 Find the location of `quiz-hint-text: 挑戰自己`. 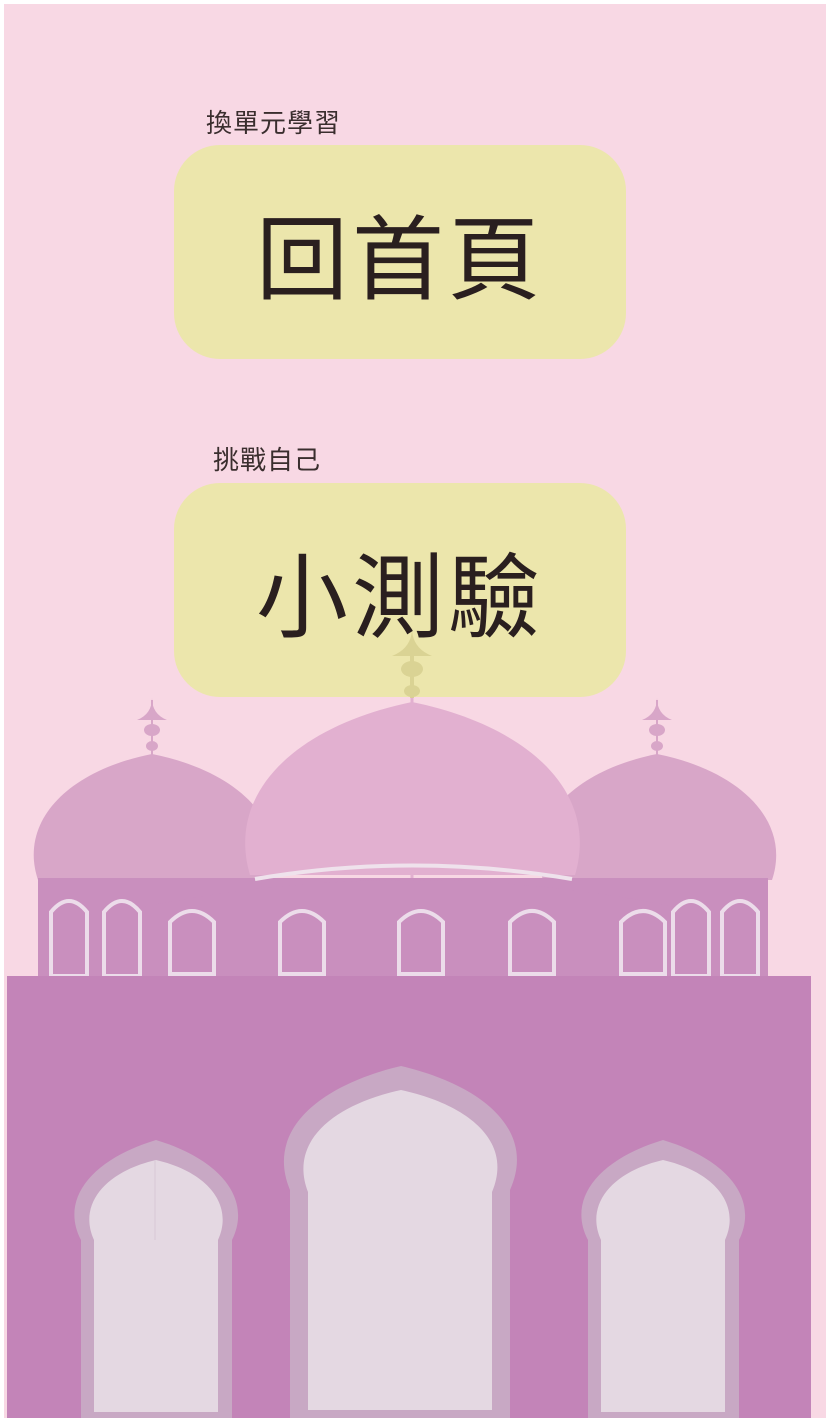

quiz-hint-text: 挑戰自己 is located at coordinates (267, 461).